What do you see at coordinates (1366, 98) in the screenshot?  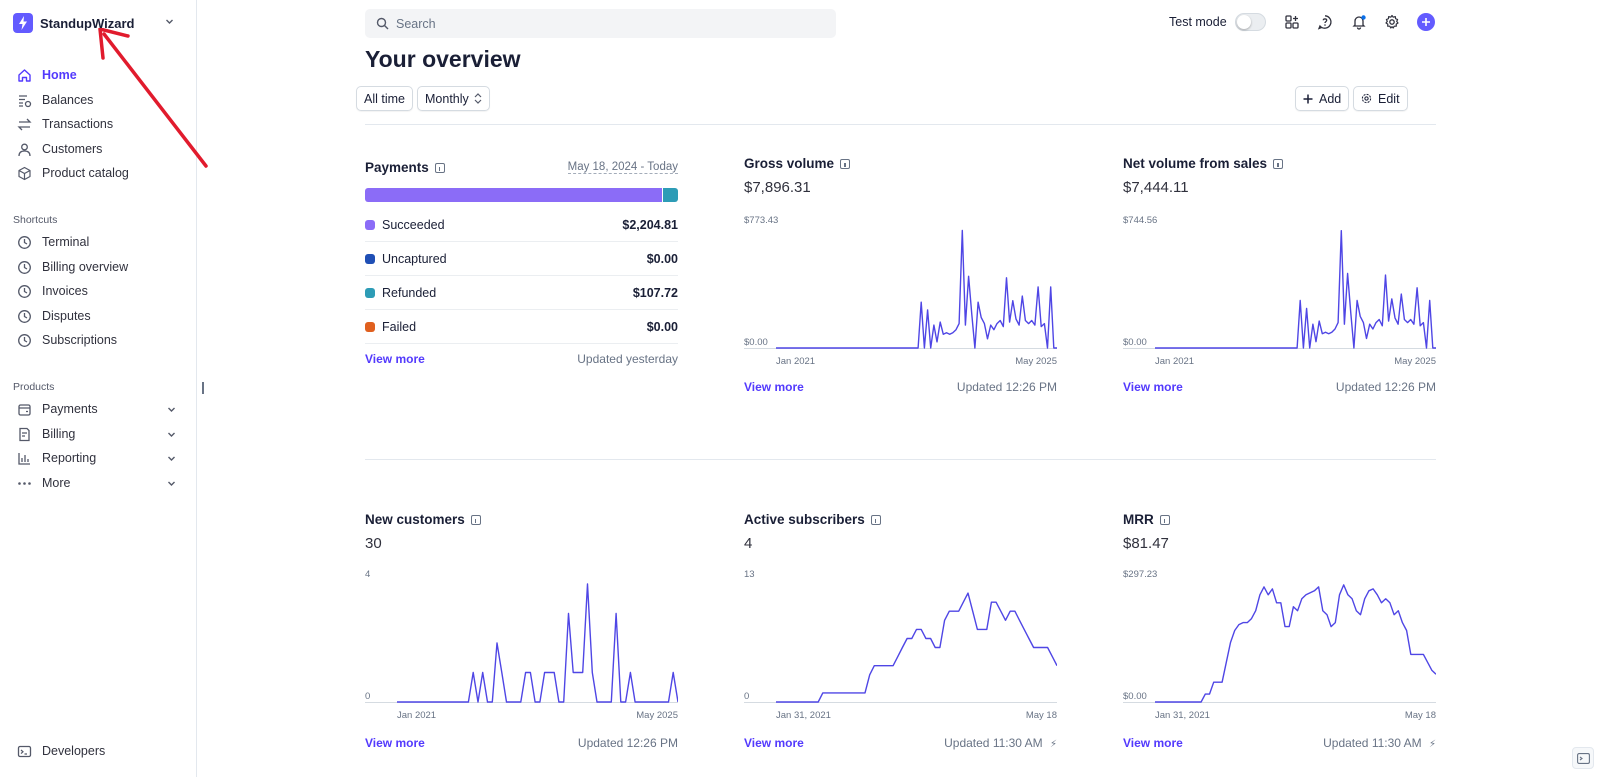 I see `gear-icon` at bounding box center [1366, 98].